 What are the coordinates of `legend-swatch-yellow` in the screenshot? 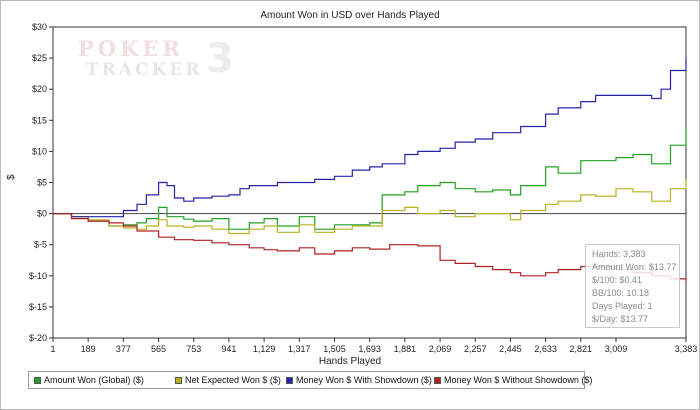 It's located at (178, 380).